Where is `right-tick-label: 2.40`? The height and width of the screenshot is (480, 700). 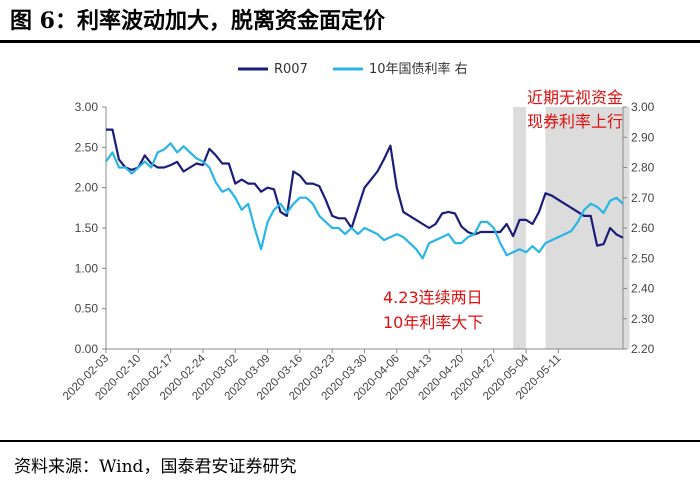 right-tick-label: 2.40 is located at coordinates (643, 289).